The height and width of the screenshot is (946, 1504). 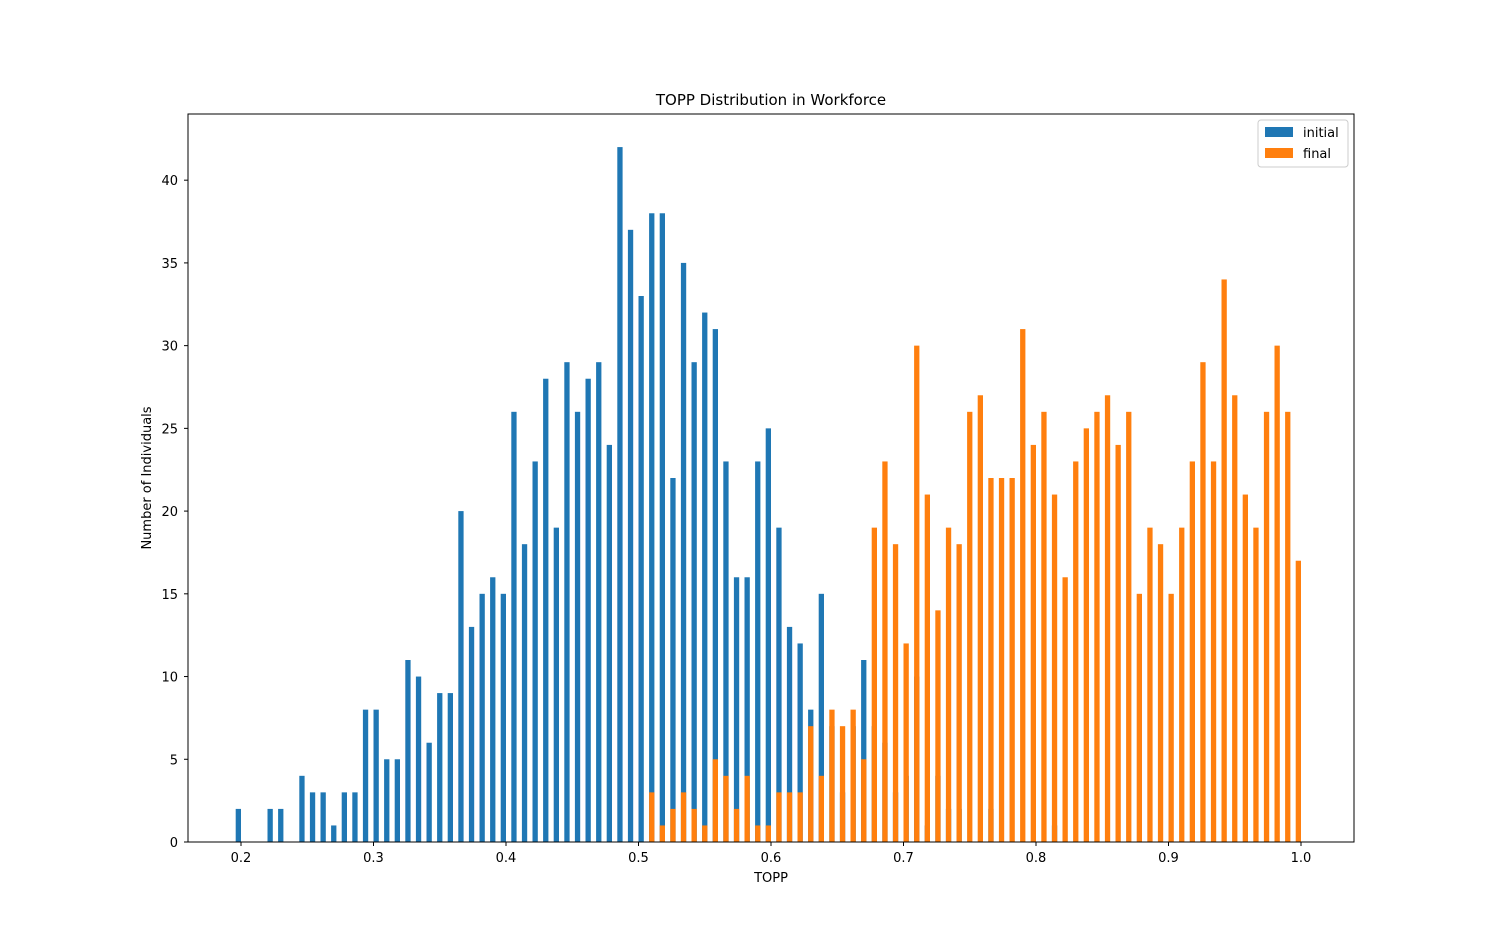 I want to click on x-axis: 0.2 0.3 0.4 0.5 0.6 0.7 0.8 0.9 1.0, so click(x=771, y=854).